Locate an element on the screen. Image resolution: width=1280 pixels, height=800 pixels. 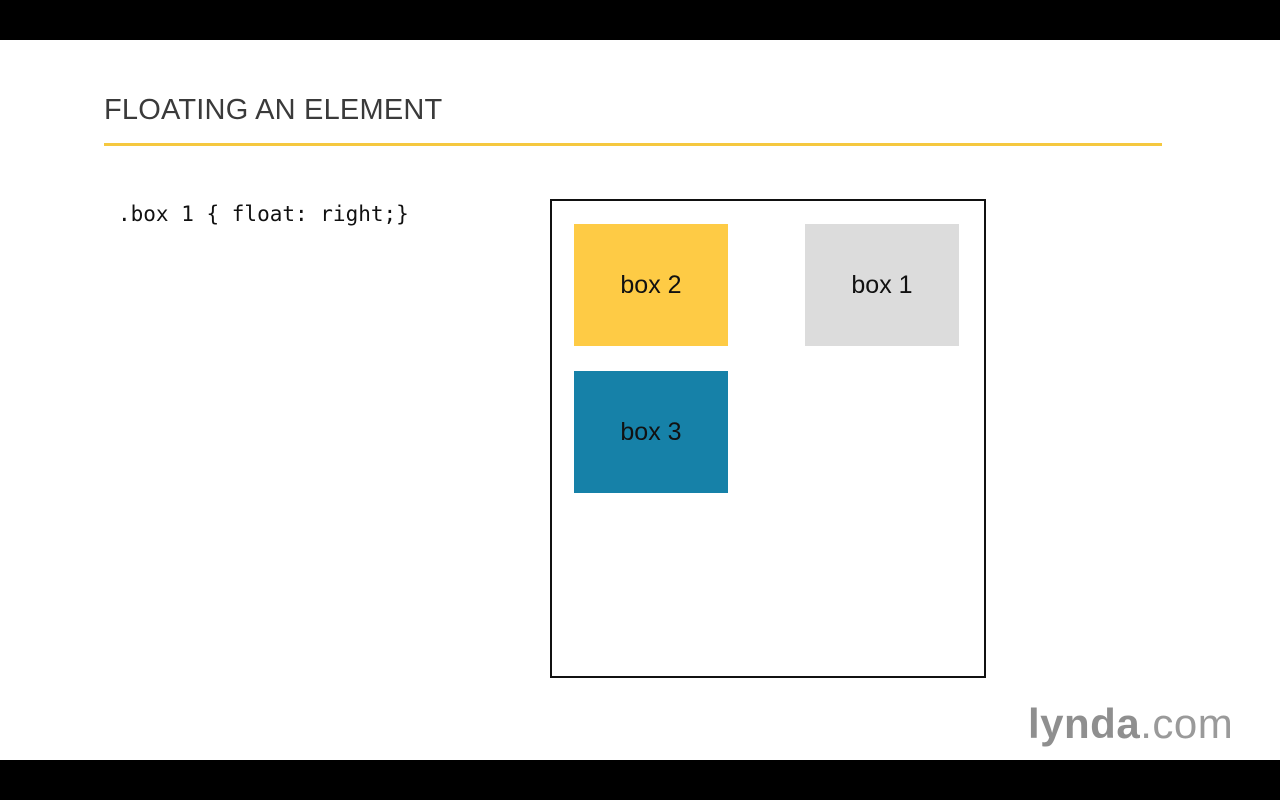
lynda-logo: lynda.com is located at coordinates (1130, 724).